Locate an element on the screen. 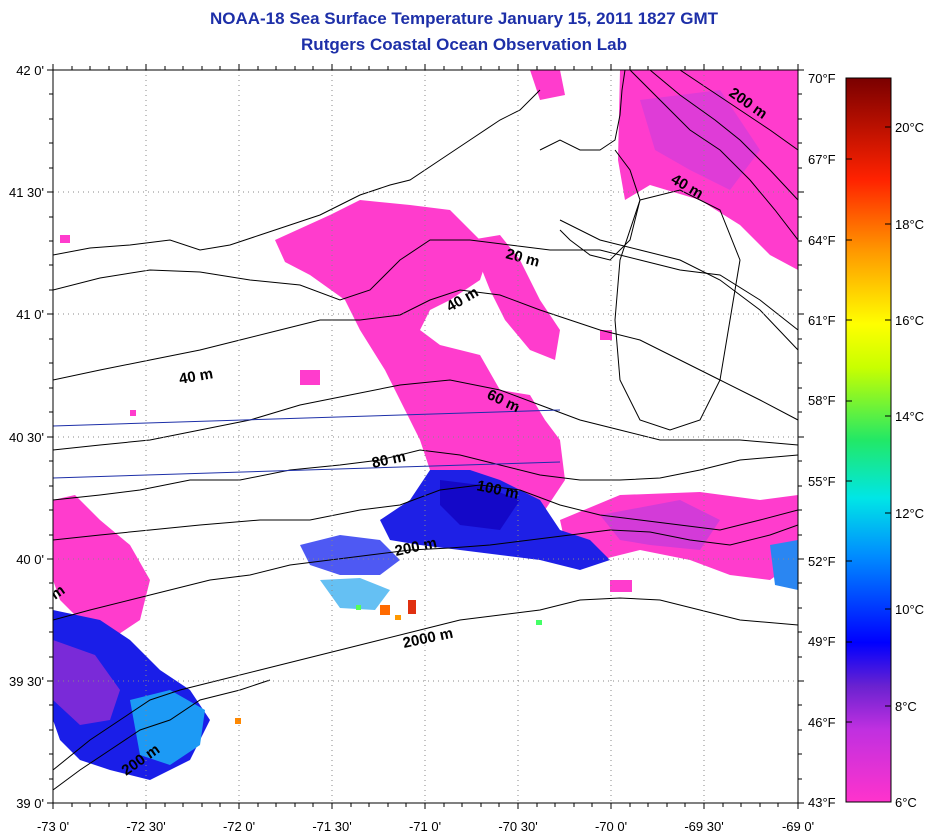 This screenshot has width=928, height=840. sst-patch-ri-sound is located at coordinates (420, 360).